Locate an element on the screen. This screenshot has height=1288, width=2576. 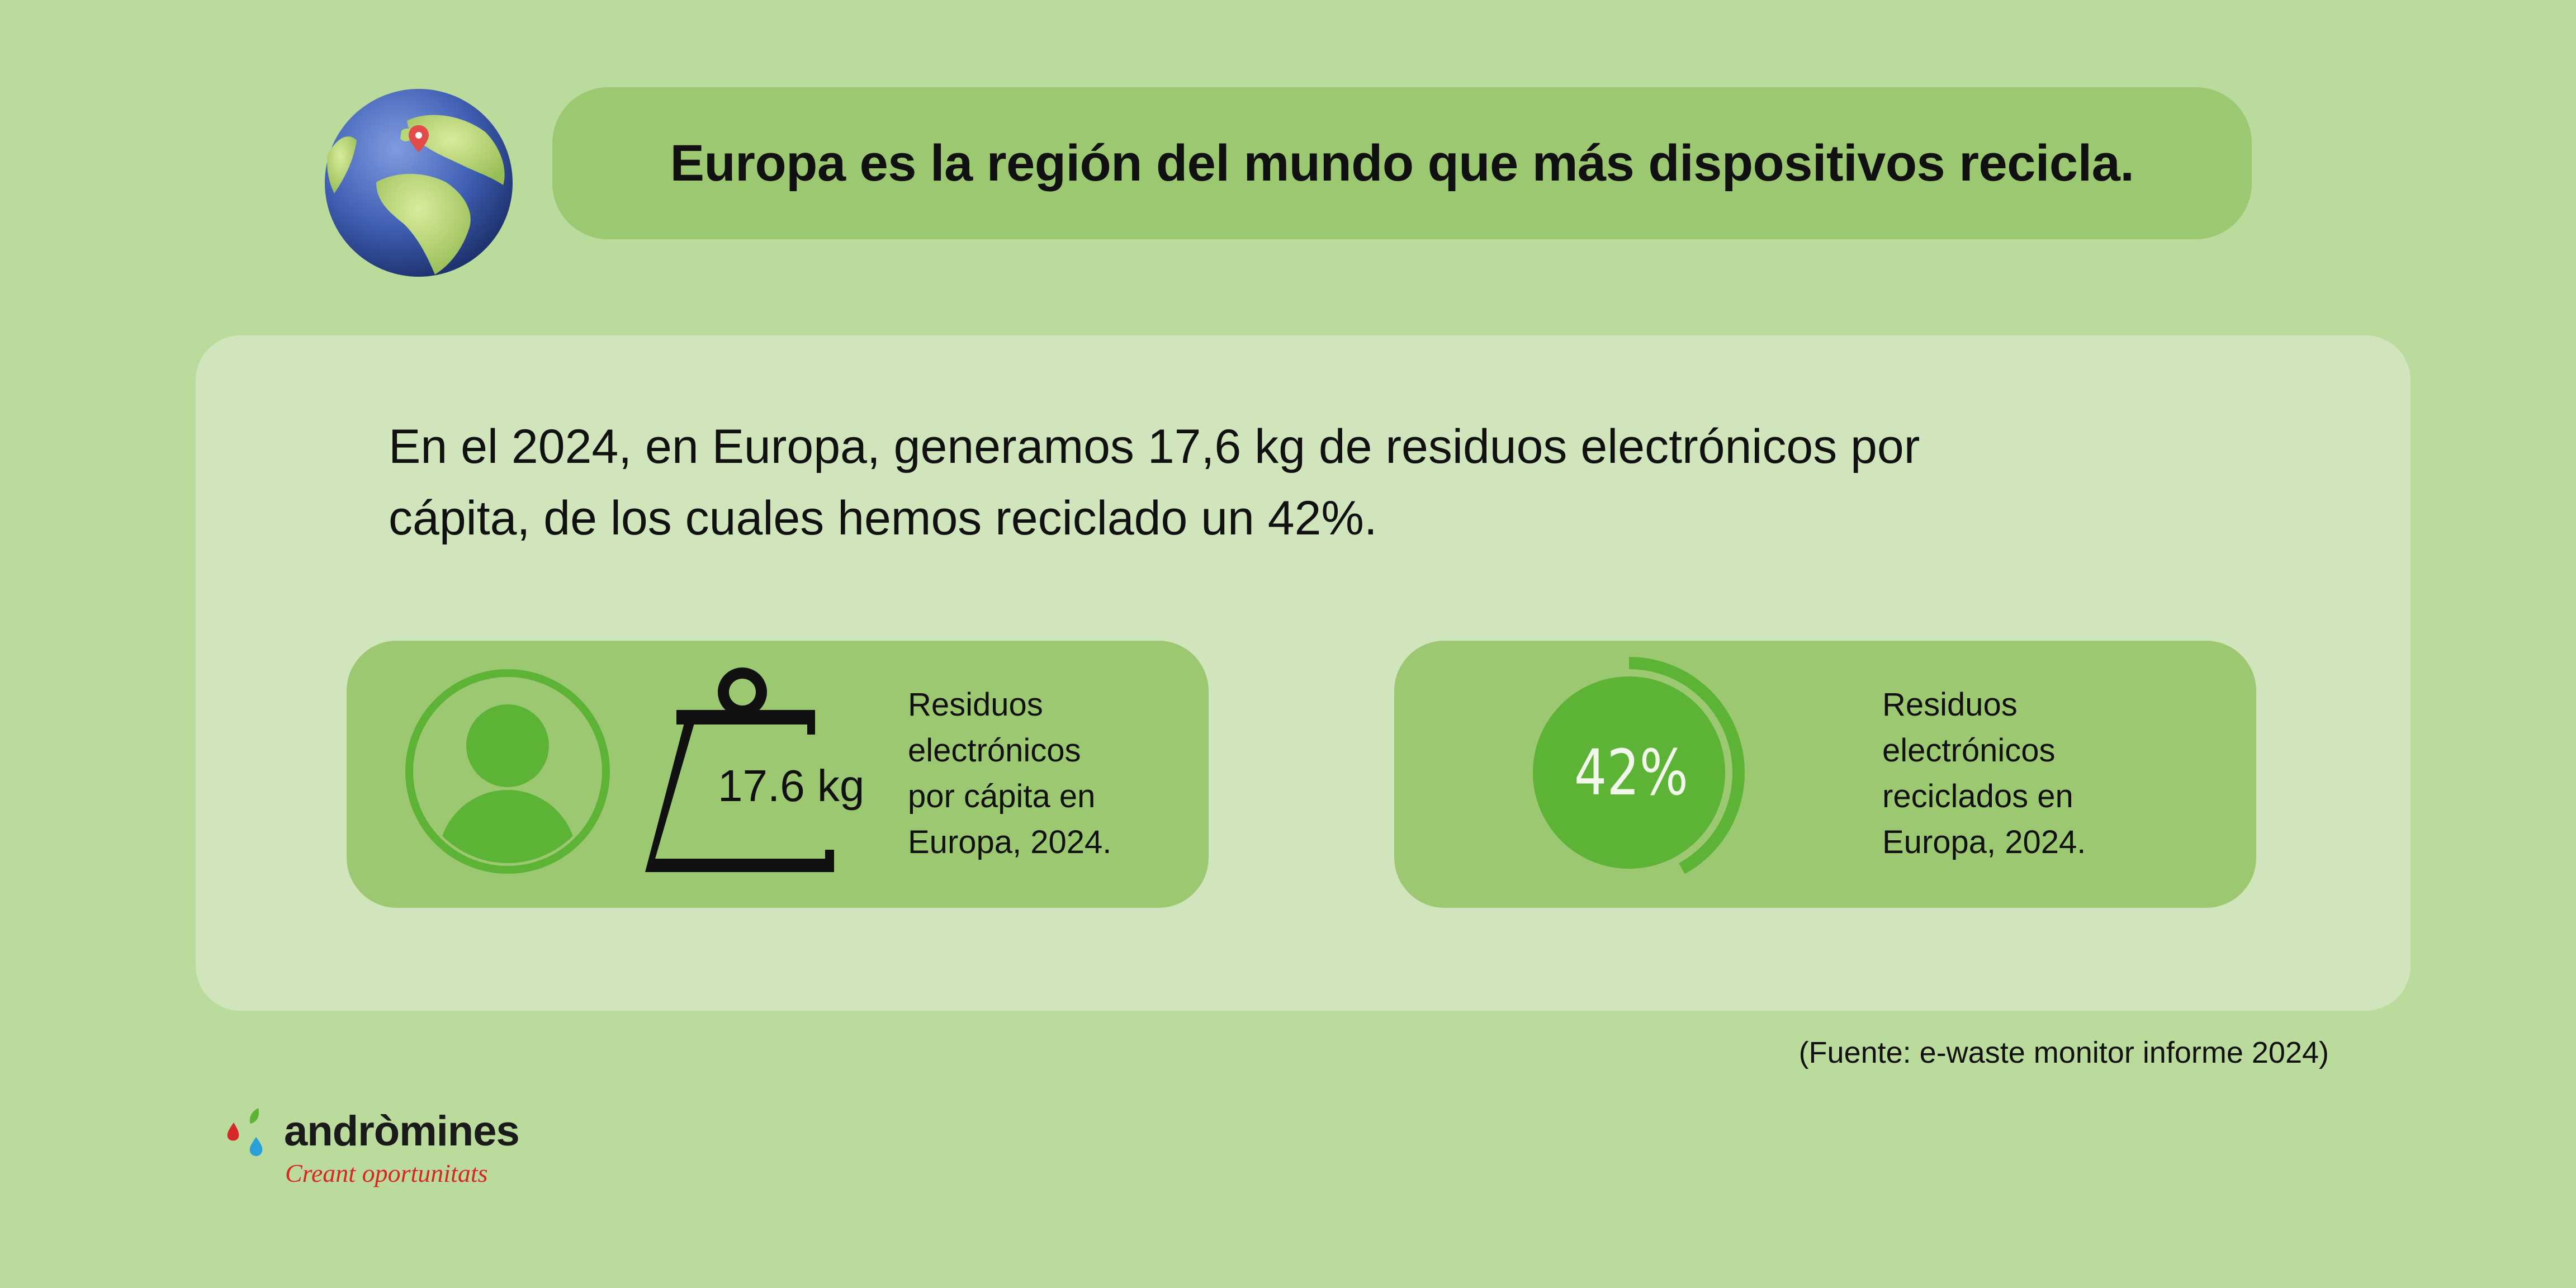
globe-icon is located at coordinates (419, 183).